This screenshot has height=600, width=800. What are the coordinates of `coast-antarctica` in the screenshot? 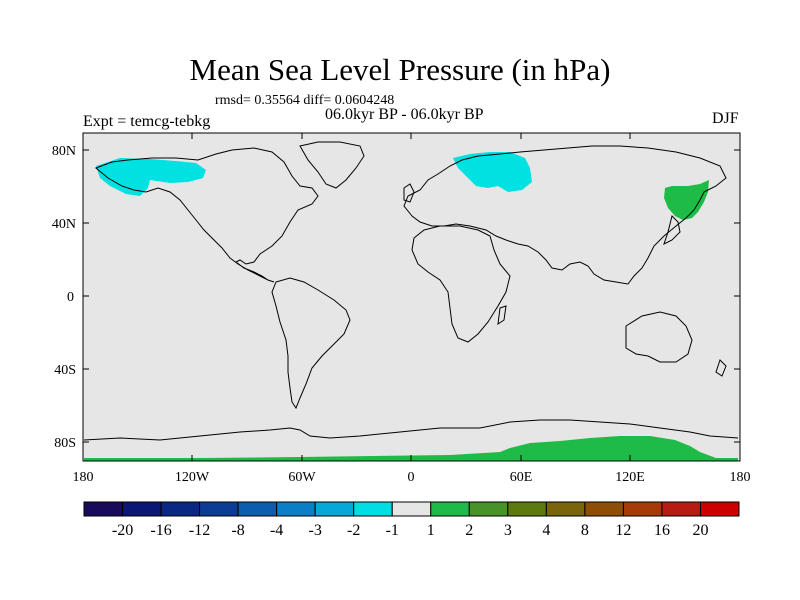 It's located at (411, 430).